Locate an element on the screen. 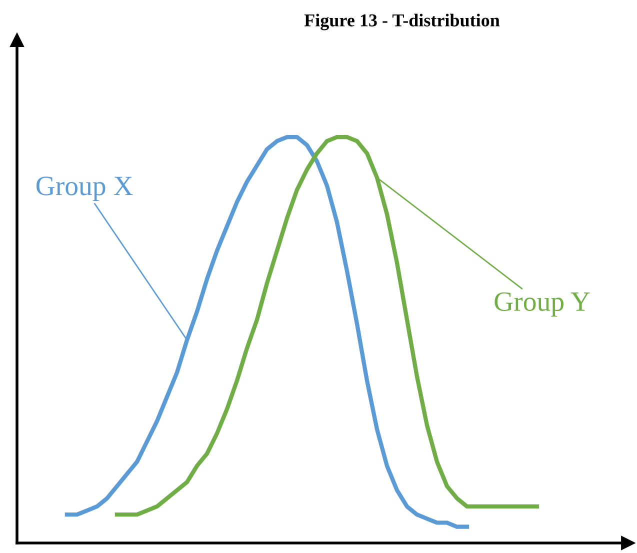 The width and height of the screenshot is (637, 553). text: Group Y is located at coordinates (542, 304).